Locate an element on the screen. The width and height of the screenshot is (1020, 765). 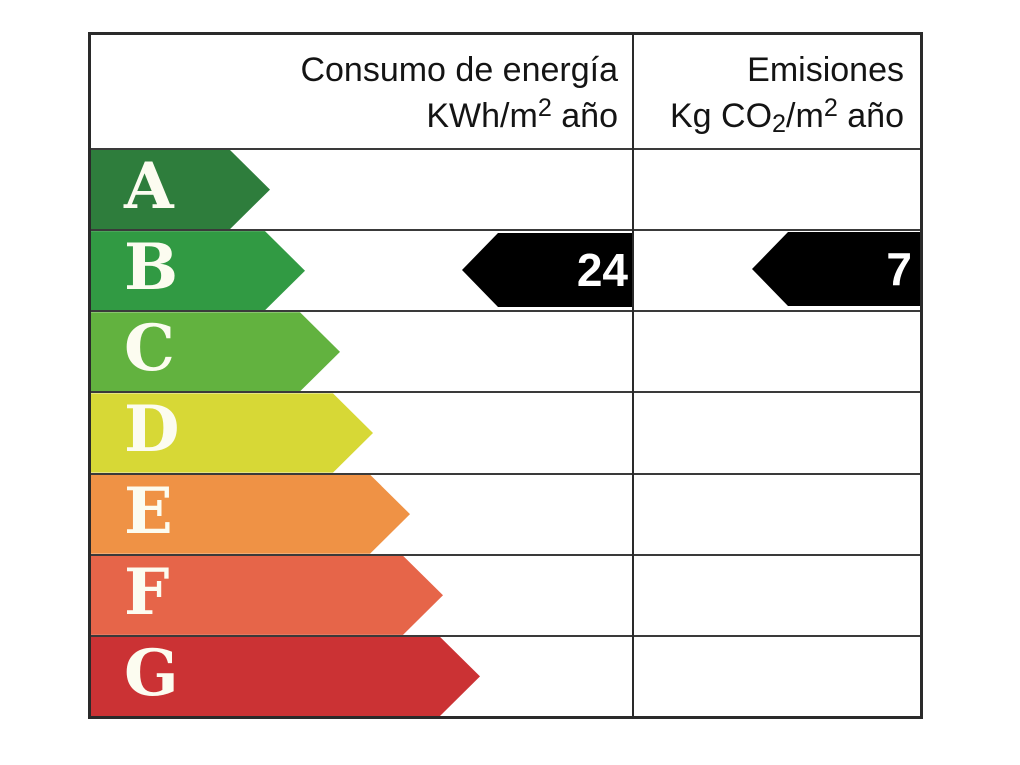
consumption-column-header: Consumo de energía KWh/m2 año is located at coordinates (361, 91).